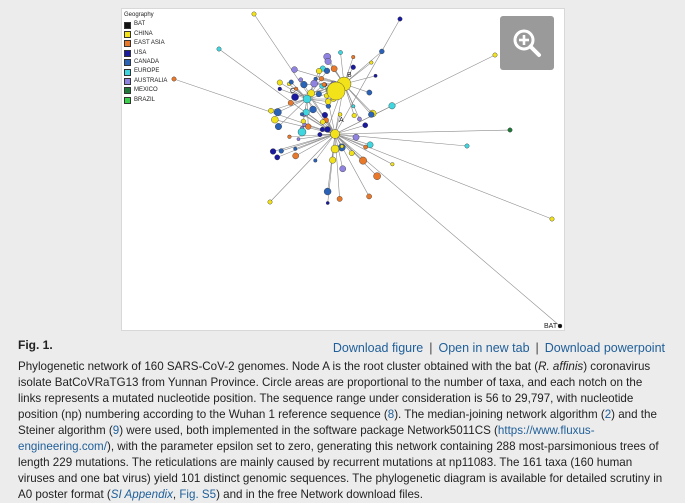 This screenshot has height=503, width=685. I want to click on legend-item: CANADA, so click(145, 62).